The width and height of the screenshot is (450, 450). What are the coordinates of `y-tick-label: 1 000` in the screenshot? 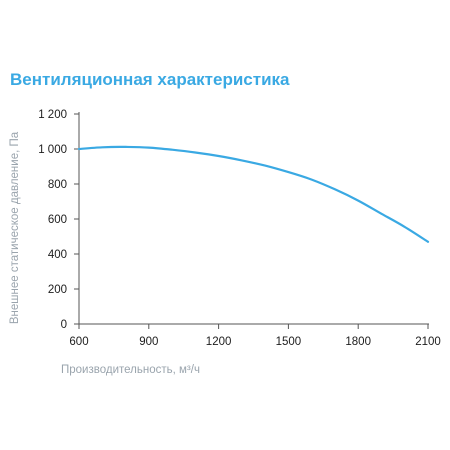 It's located at (52, 150).